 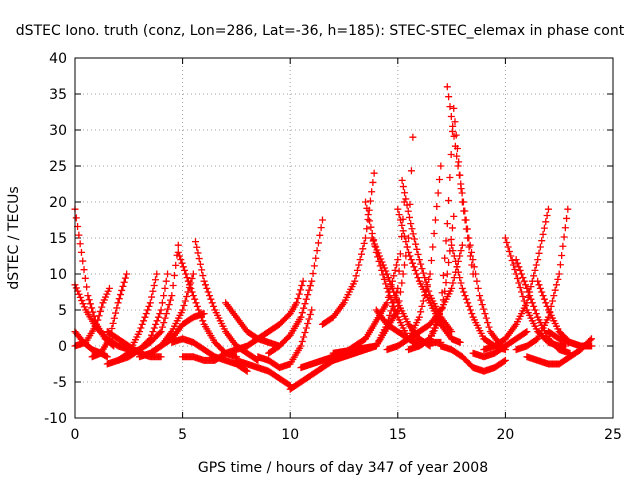 I want to click on x-tick-label: 0, so click(x=75, y=435).